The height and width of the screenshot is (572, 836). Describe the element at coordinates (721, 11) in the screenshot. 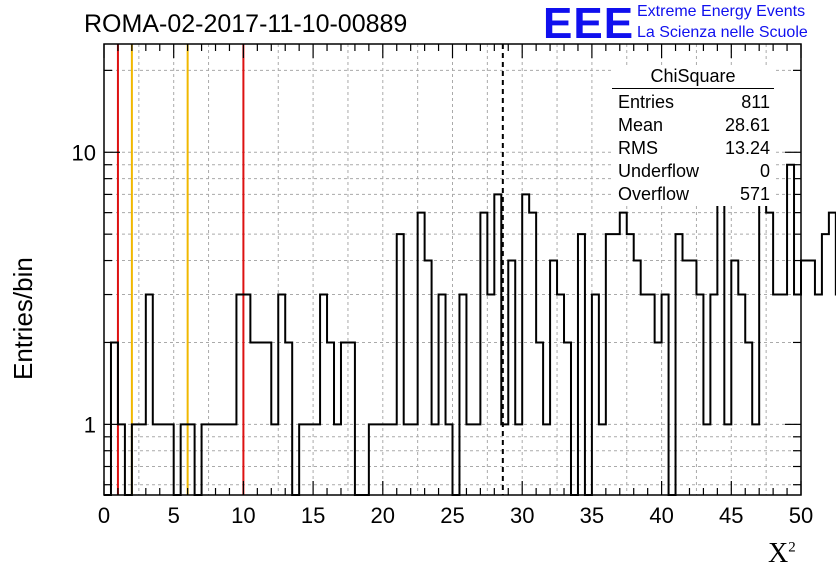

I see `logo-line-1: Extreme Energy Events` at that location.